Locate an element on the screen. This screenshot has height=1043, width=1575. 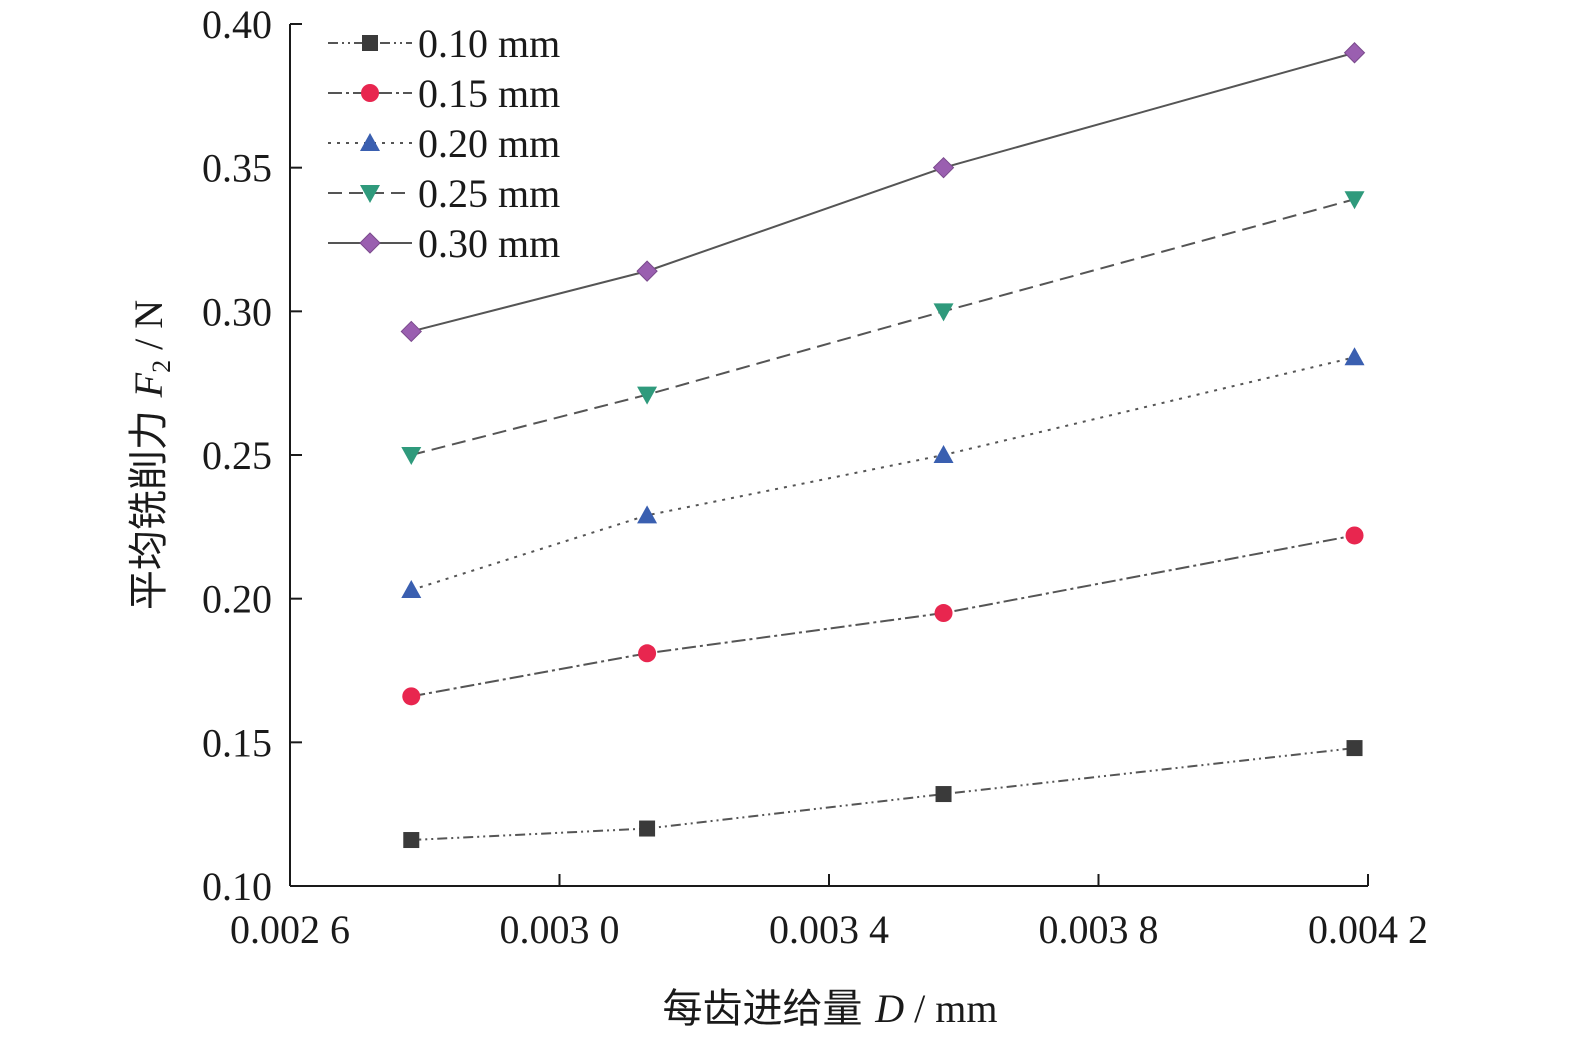
x-axis-title-prefix: 每齿进给量 is located at coordinates (769, 1009).